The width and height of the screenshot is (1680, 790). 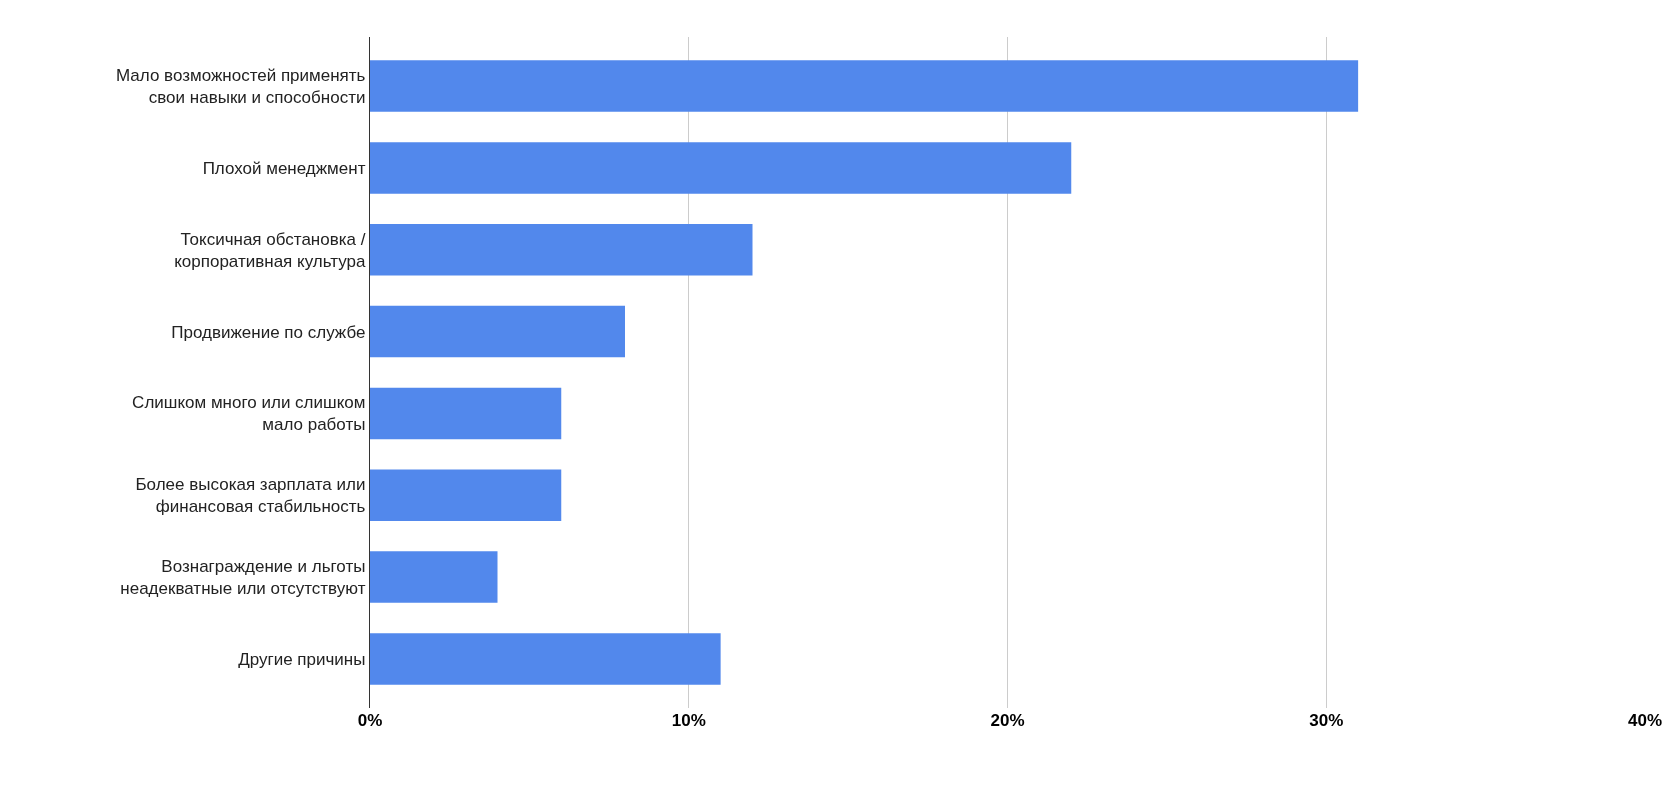 What do you see at coordinates (1007, 720) in the screenshot?
I see `x-tick-label: 20%` at bounding box center [1007, 720].